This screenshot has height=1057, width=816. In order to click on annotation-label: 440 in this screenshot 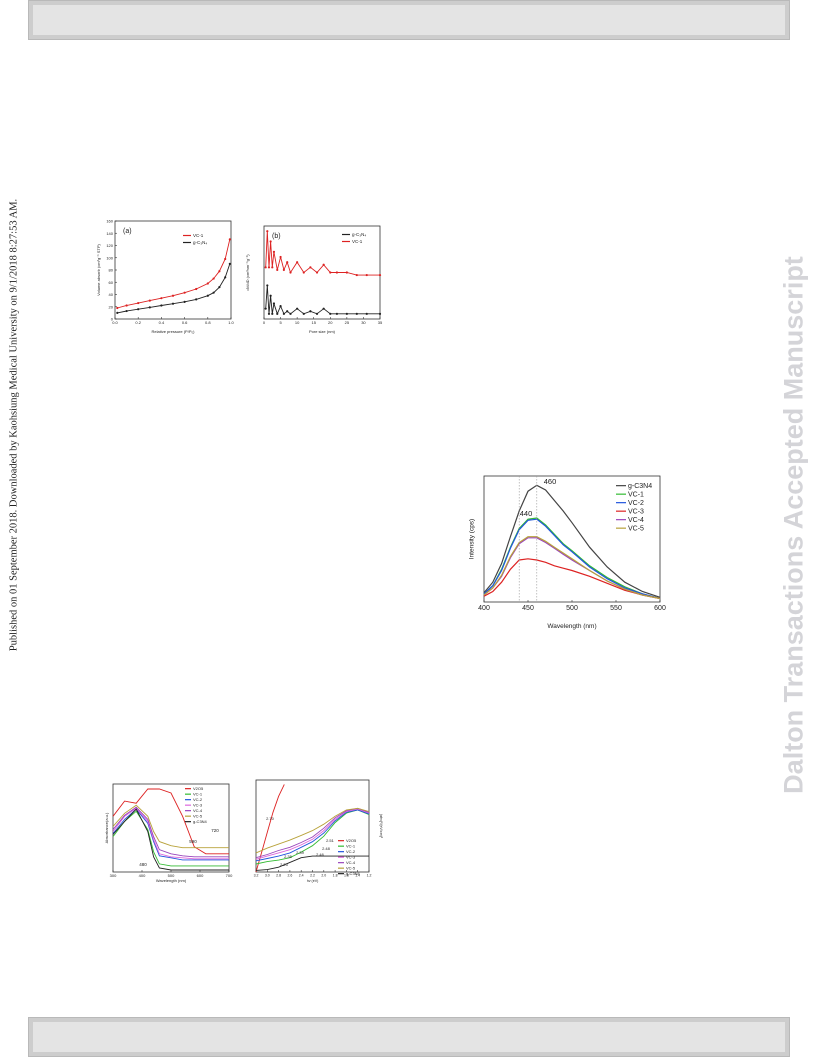, I will do `click(526, 513)`.